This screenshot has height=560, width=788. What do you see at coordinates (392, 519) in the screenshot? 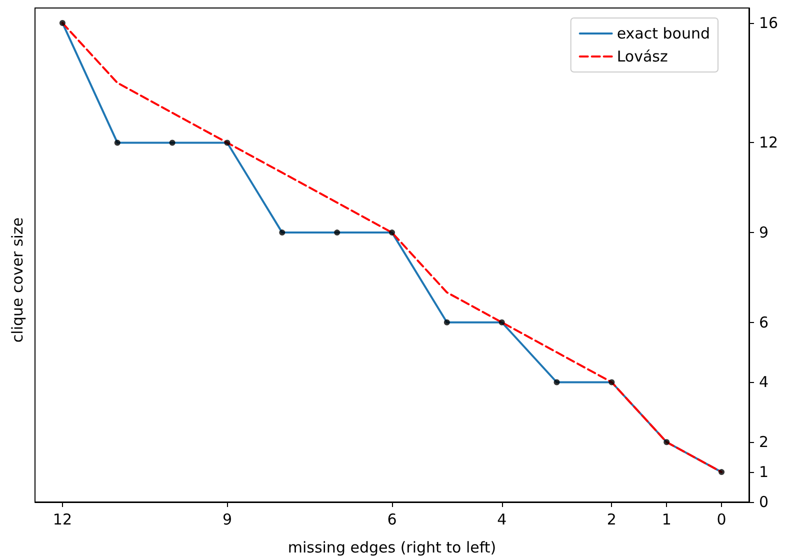
I see `x-tick-label: 6` at bounding box center [392, 519].